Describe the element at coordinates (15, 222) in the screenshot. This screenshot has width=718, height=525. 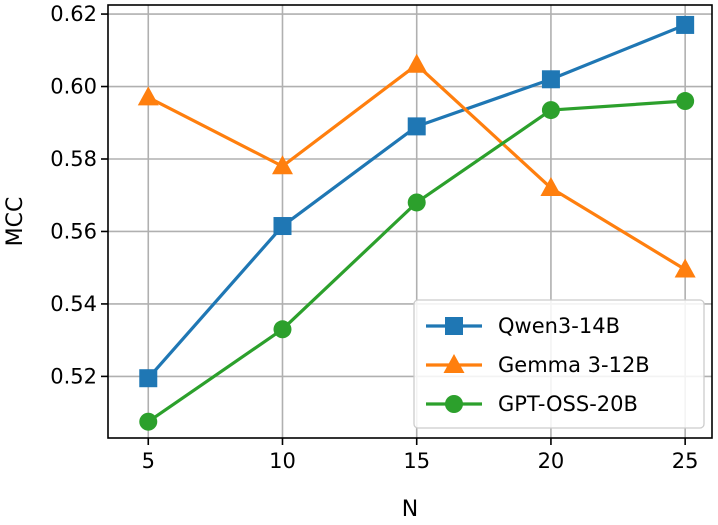
I see `y-axis-label: MCC` at that location.